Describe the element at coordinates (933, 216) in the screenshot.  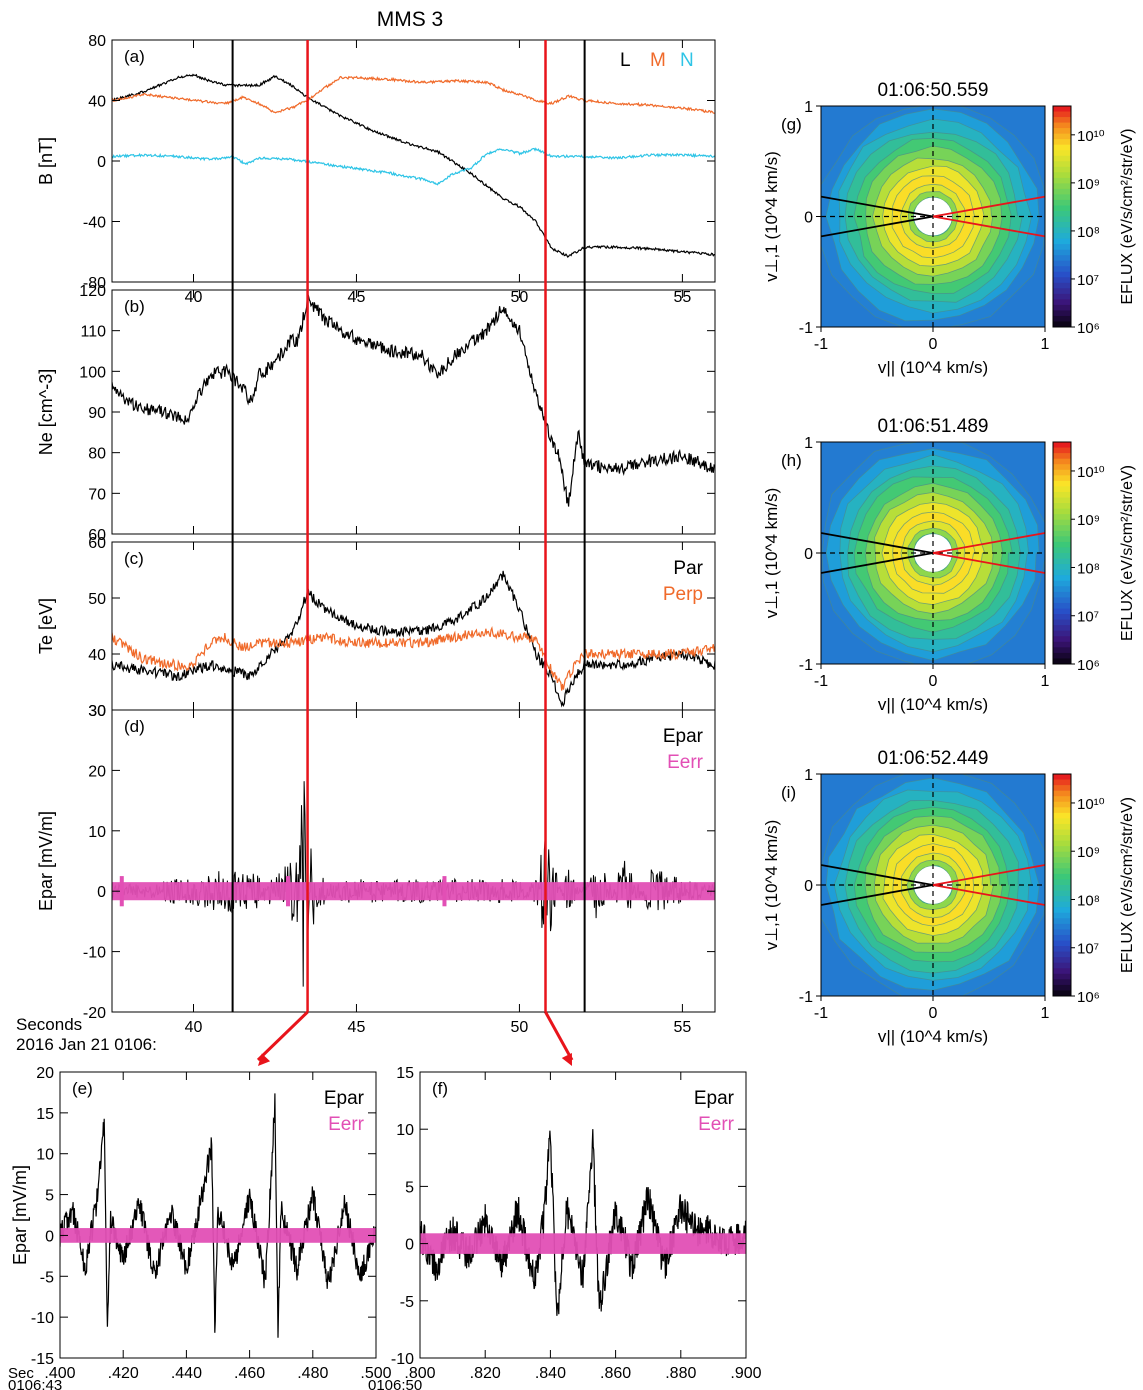
I see `panel-g-plot-area` at that location.